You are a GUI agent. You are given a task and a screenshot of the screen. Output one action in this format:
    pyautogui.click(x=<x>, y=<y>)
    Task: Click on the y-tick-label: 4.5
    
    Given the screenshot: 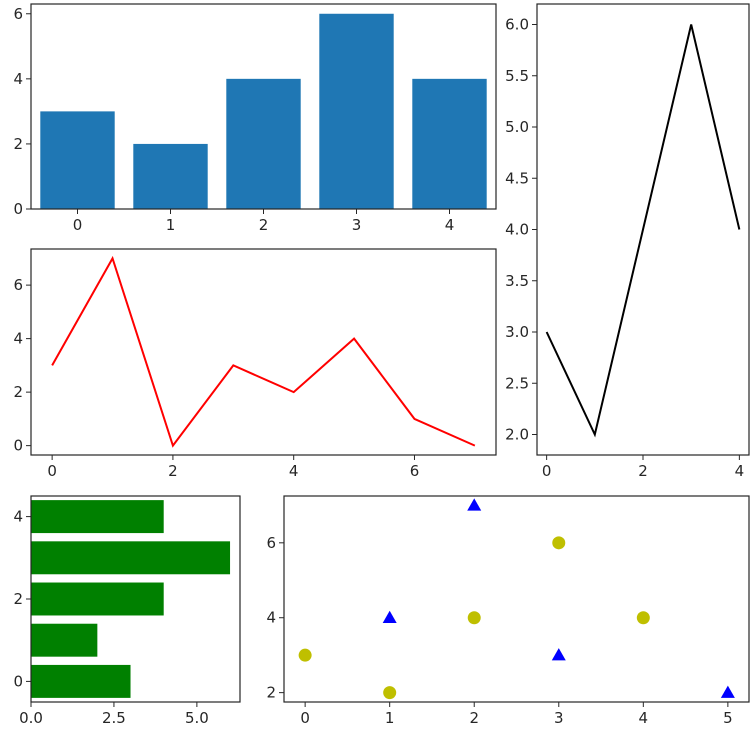 What is the action you would take?
    pyautogui.click(x=517, y=178)
    